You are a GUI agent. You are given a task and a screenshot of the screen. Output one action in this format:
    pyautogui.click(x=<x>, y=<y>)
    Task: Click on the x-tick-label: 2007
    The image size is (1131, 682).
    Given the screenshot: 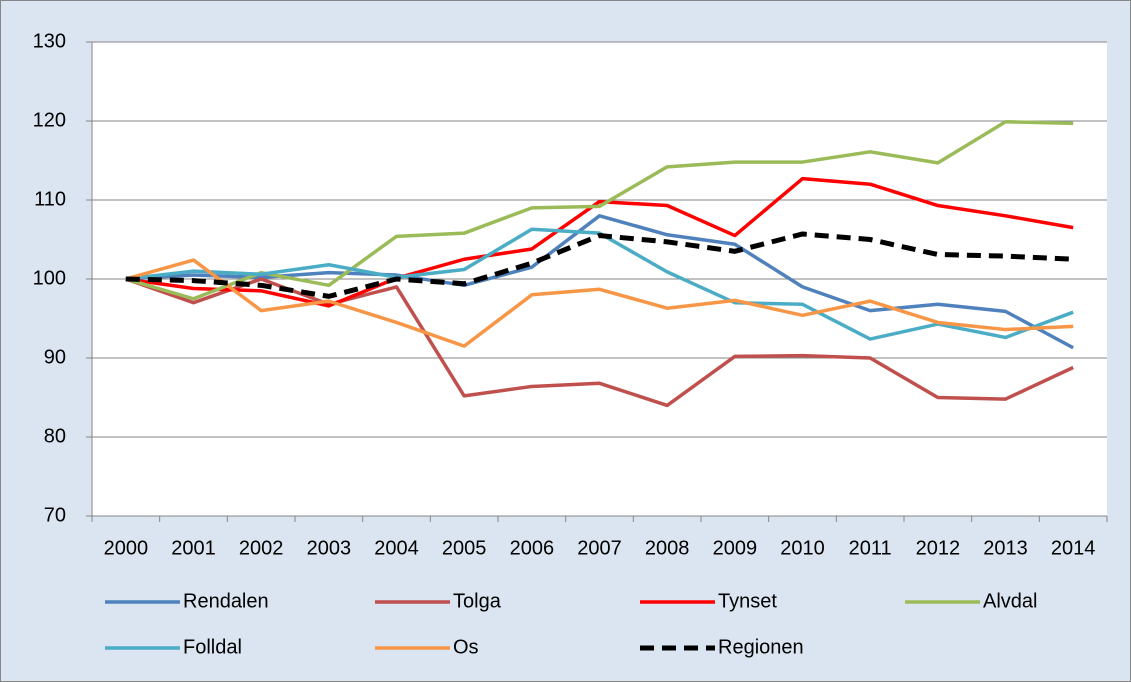 What is the action you would take?
    pyautogui.click(x=599, y=548)
    